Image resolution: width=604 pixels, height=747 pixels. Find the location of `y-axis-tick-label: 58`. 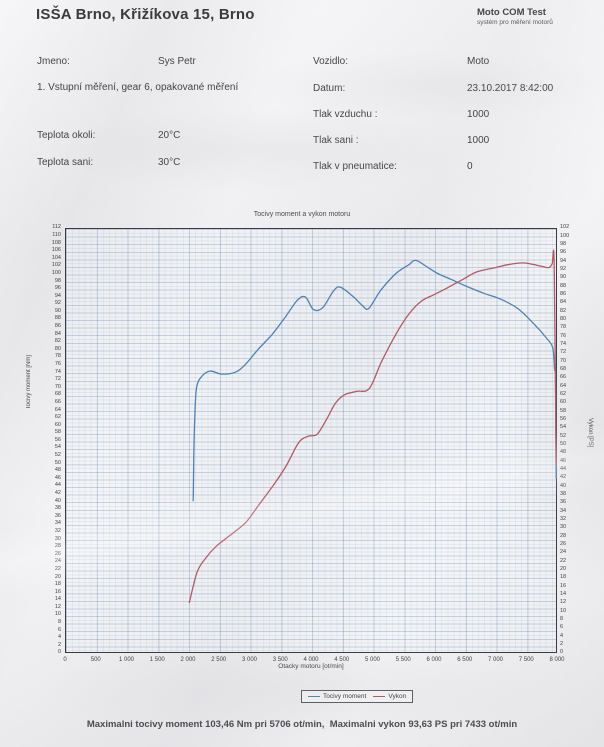

y-axis-tick-label: 58 is located at coordinates (57, 432).